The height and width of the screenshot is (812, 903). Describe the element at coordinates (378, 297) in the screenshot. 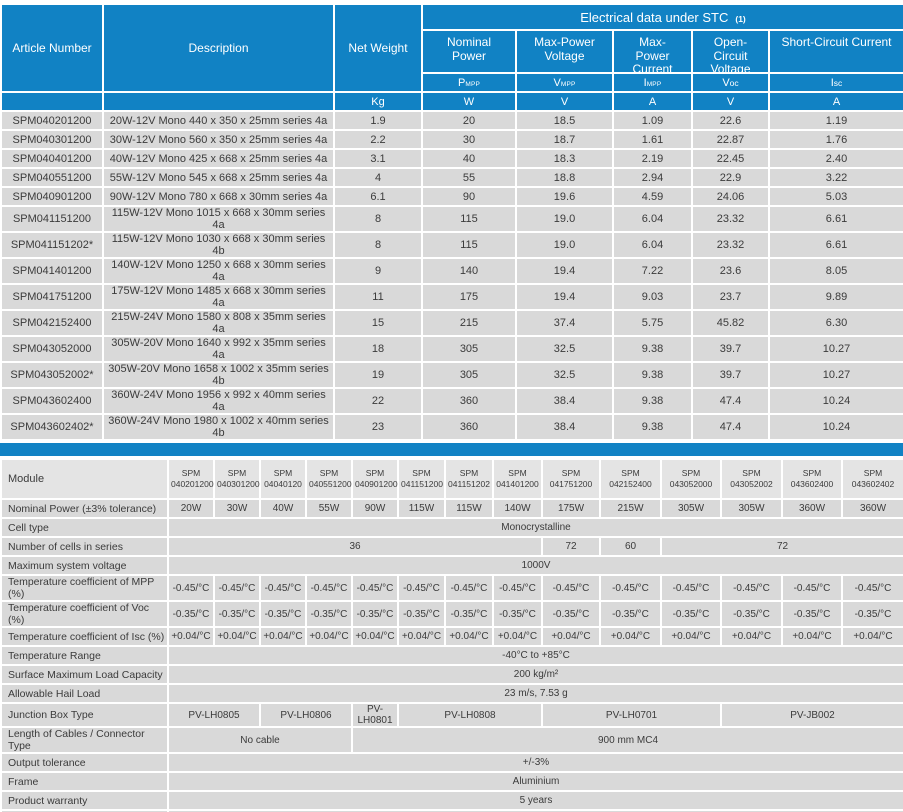

I see `net-weight-cell: 11` at that location.